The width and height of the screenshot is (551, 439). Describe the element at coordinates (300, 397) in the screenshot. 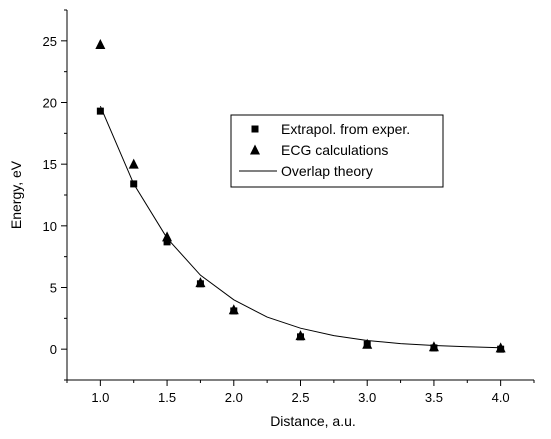

I see `x-tick-label: 2.5` at that location.